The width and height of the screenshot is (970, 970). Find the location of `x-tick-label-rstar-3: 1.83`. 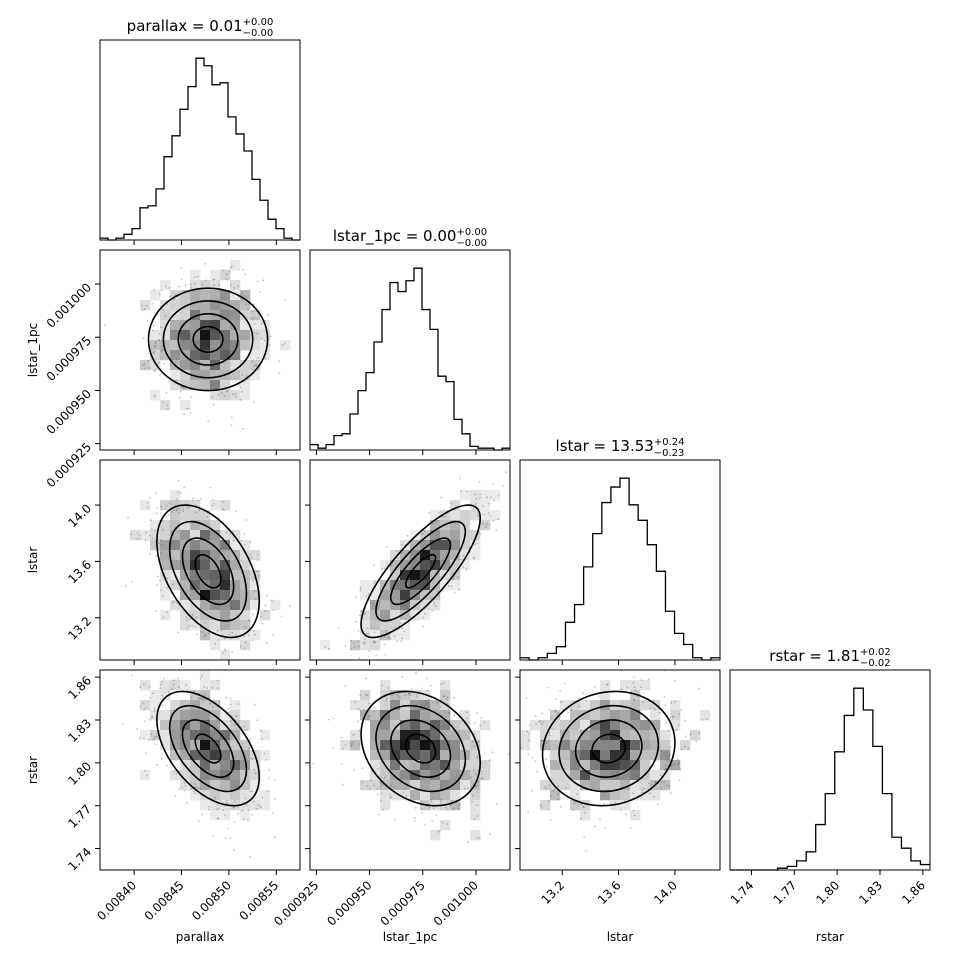

x-tick-label-rstar-3: 1.83 is located at coordinates (870, 892).